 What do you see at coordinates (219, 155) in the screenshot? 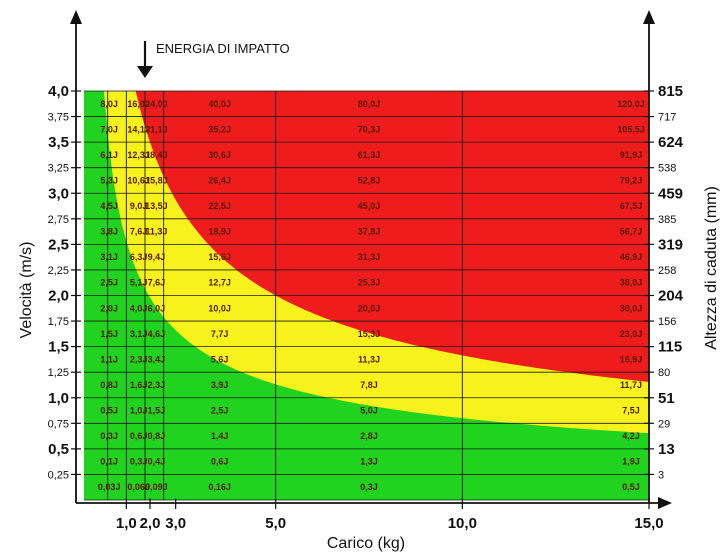
I see `energy-cell-label: 30,6J` at bounding box center [219, 155].